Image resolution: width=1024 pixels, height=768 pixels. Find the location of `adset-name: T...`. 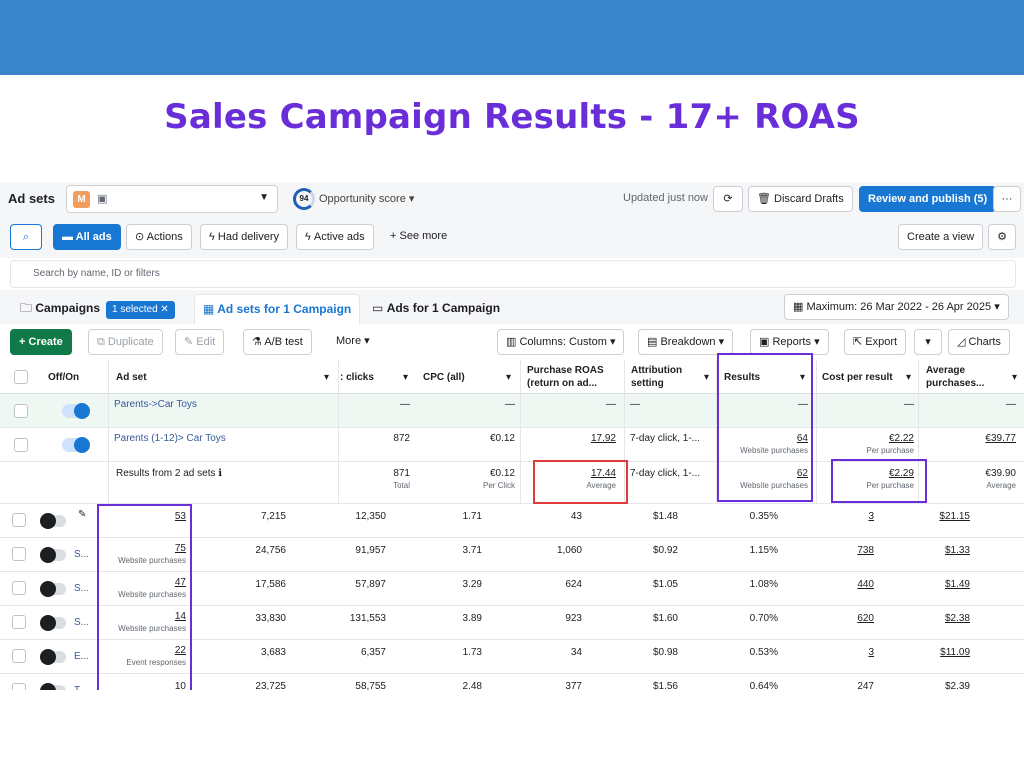

adset-name: T... is located at coordinates (80, 687).